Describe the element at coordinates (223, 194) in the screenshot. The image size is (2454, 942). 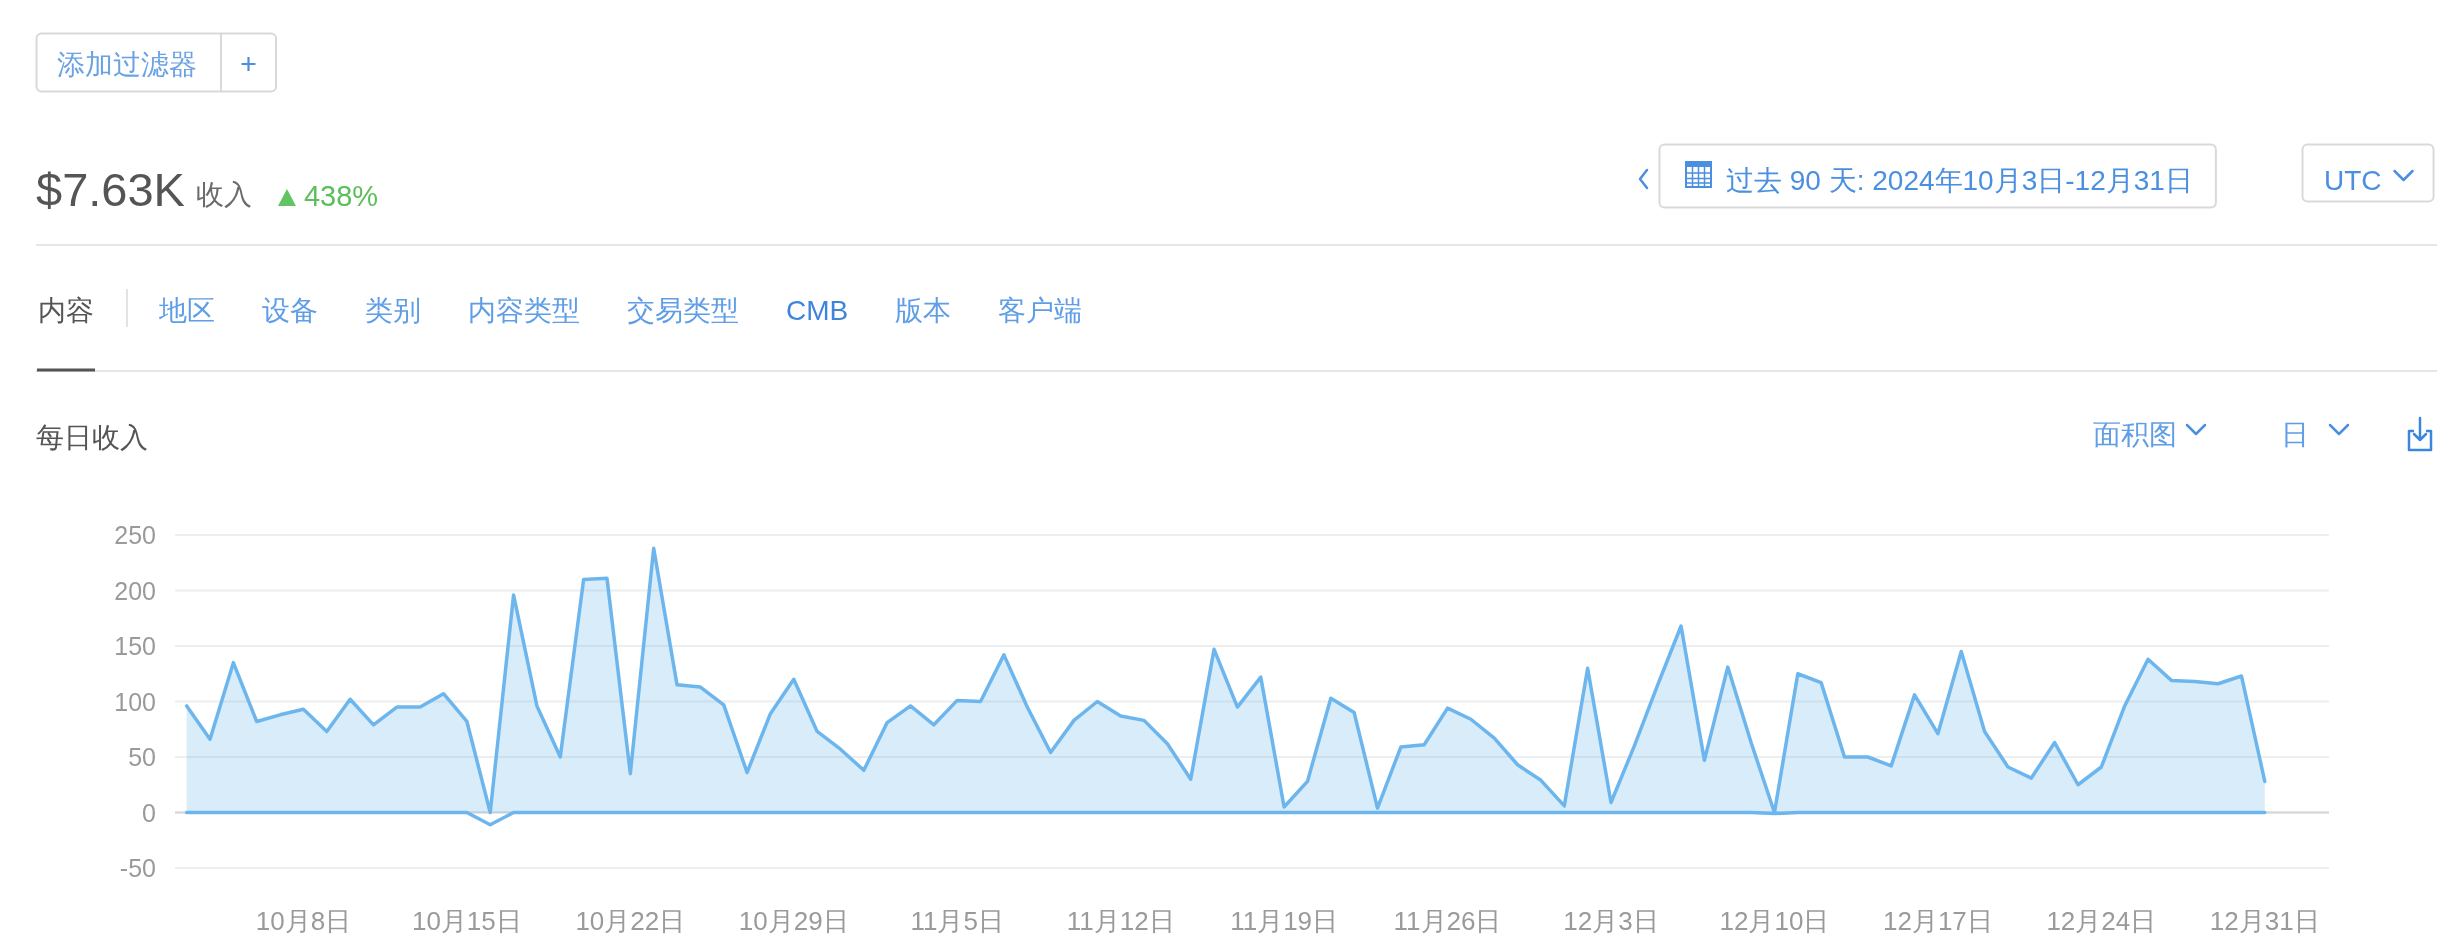
I see `text: 收入` at that location.